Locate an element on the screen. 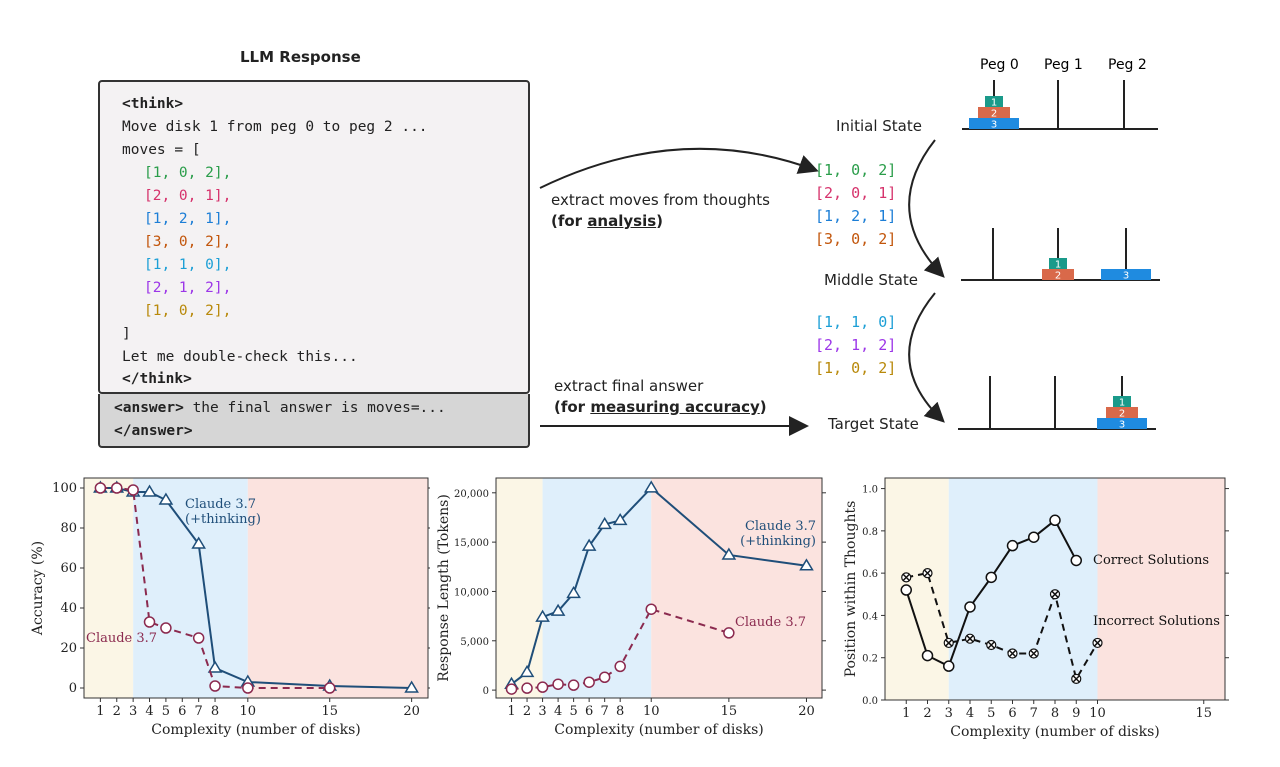 The width and height of the screenshot is (1280, 767). y-tick-label-3: 15,000 is located at coordinates (471, 543).